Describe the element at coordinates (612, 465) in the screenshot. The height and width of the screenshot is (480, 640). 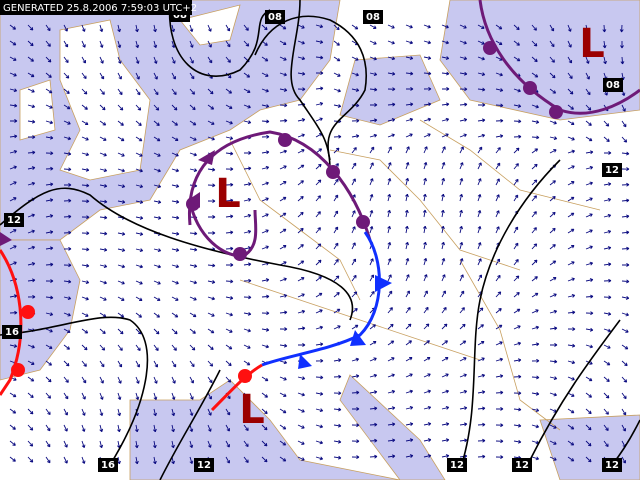
I see `isobar-label: 12` at that location.